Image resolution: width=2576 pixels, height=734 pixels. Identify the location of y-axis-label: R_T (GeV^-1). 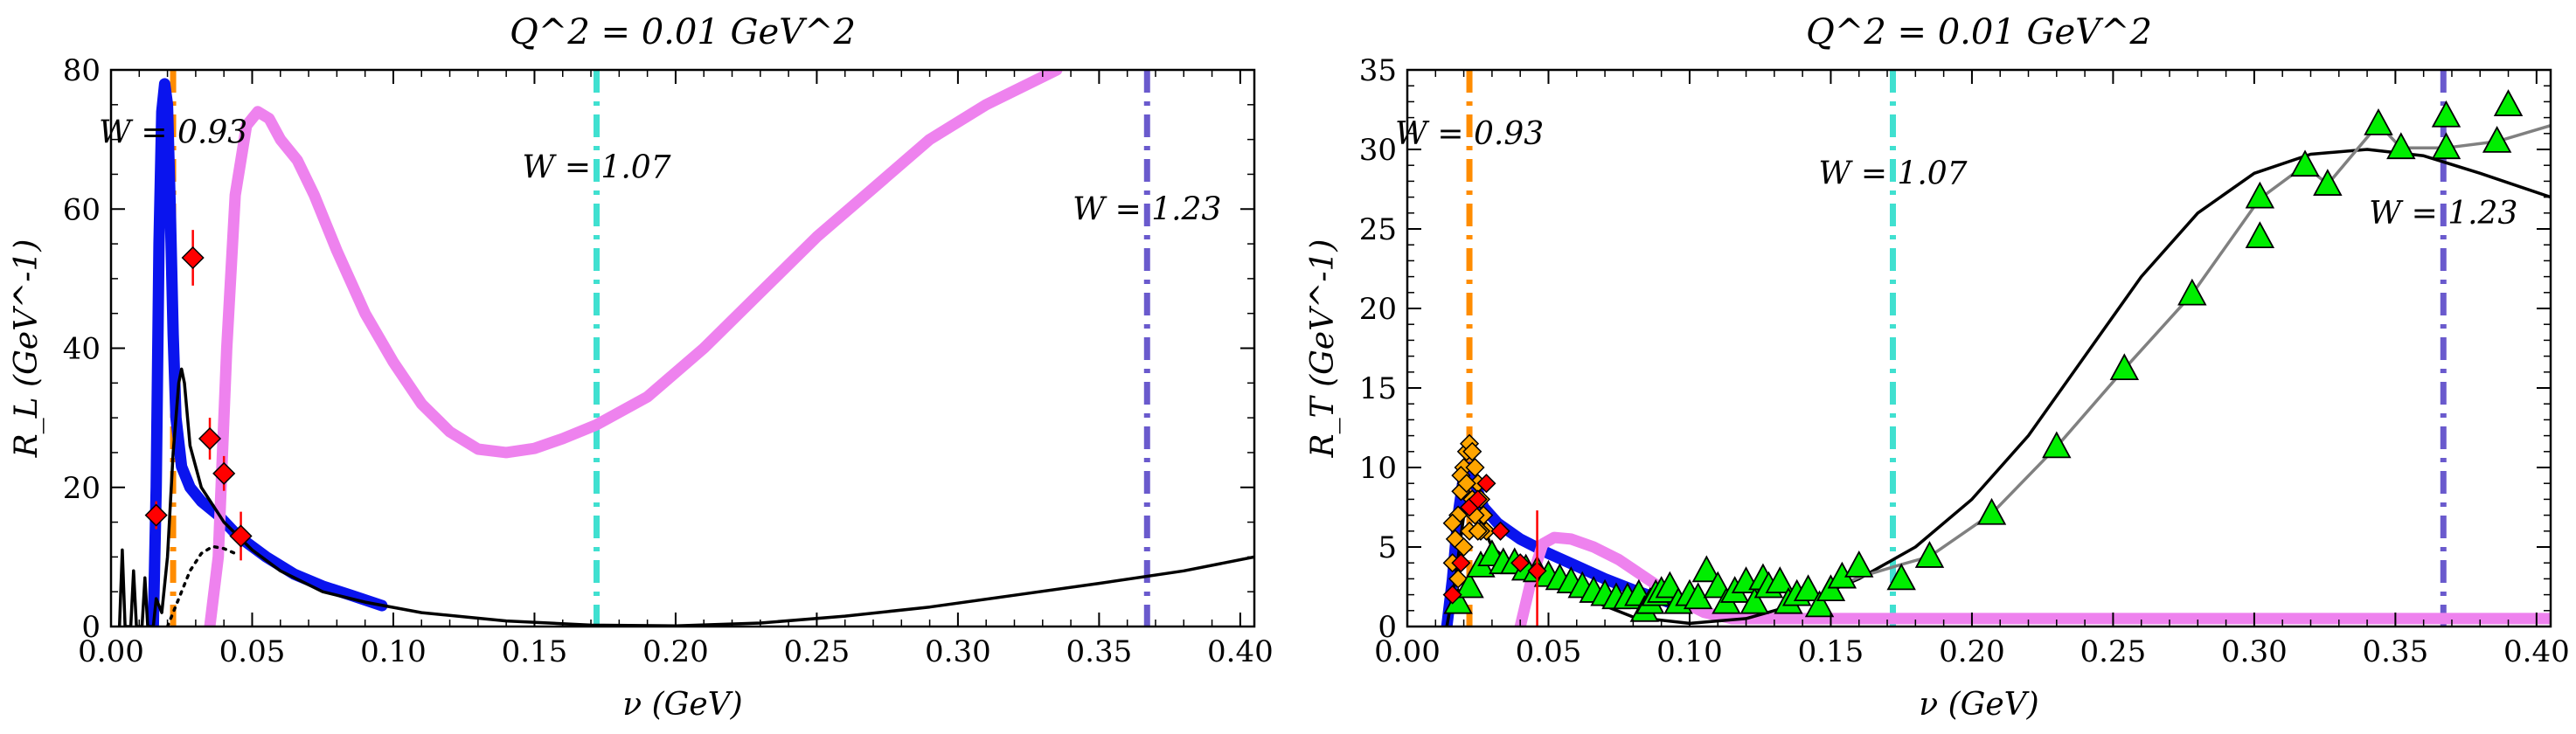
(1323, 349).